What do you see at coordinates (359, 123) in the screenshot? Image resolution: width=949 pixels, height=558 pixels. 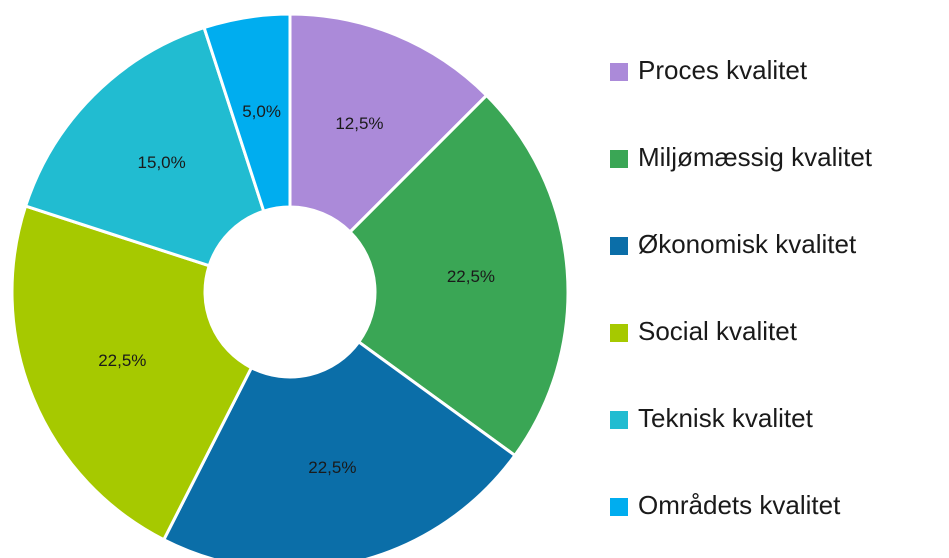 I see `data-label: 12,5%` at bounding box center [359, 123].